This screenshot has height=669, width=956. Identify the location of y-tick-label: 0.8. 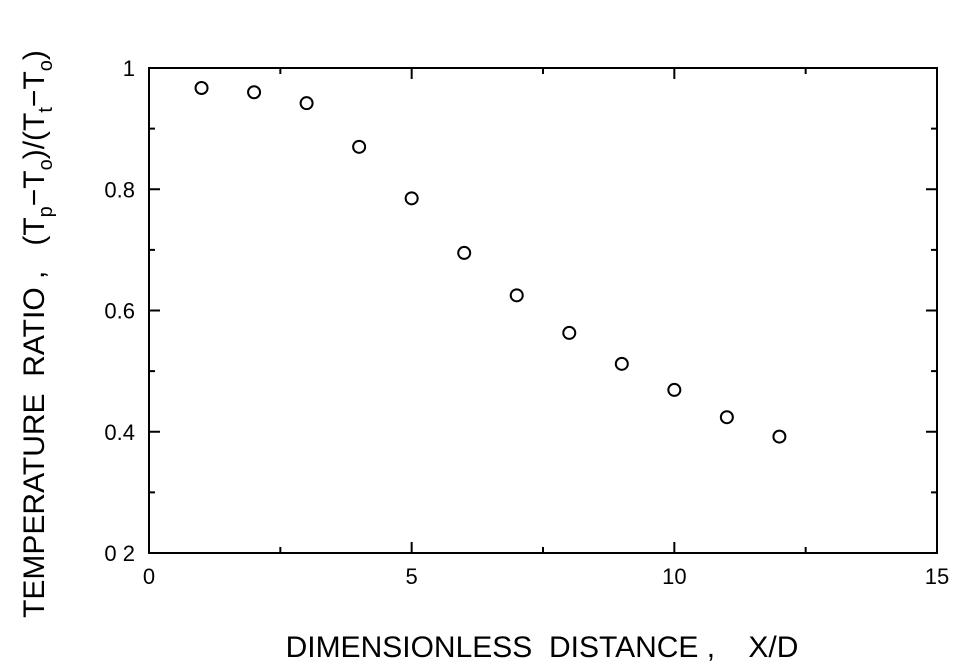
(119, 189).